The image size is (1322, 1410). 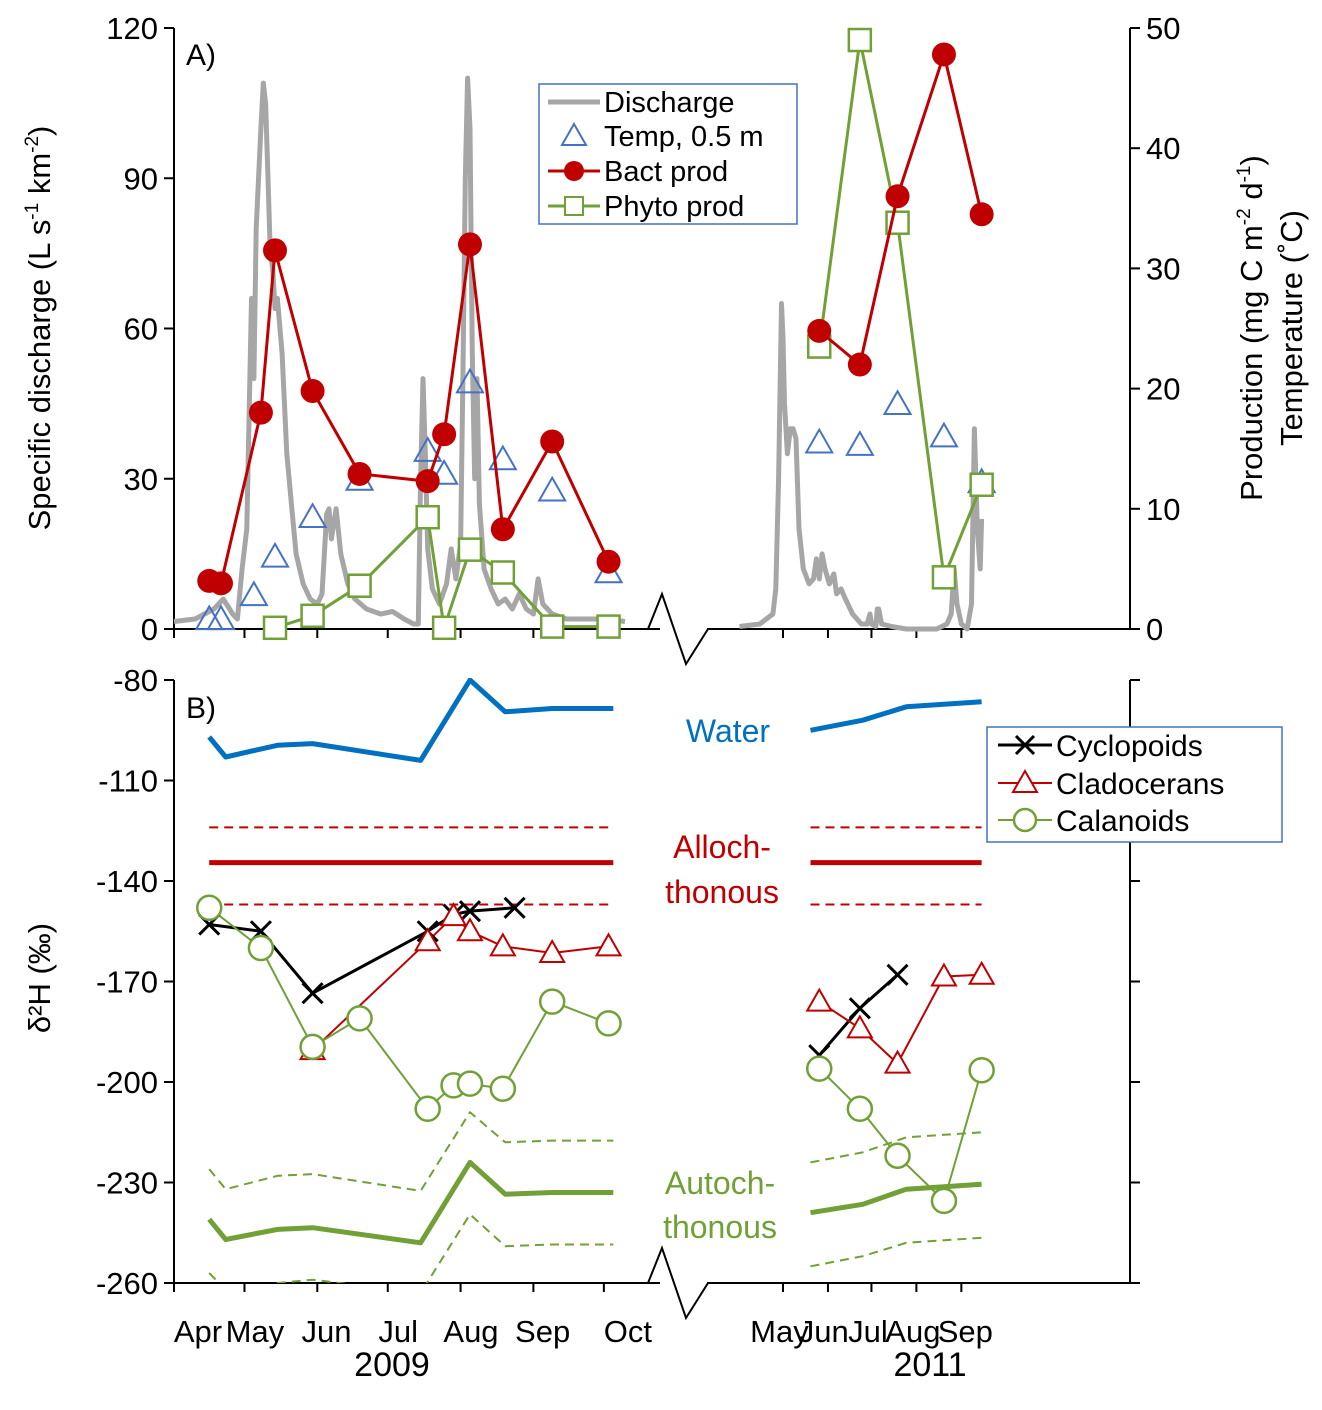 I want to click on legend-bact-label: Bact prod, so click(x=666, y=172).